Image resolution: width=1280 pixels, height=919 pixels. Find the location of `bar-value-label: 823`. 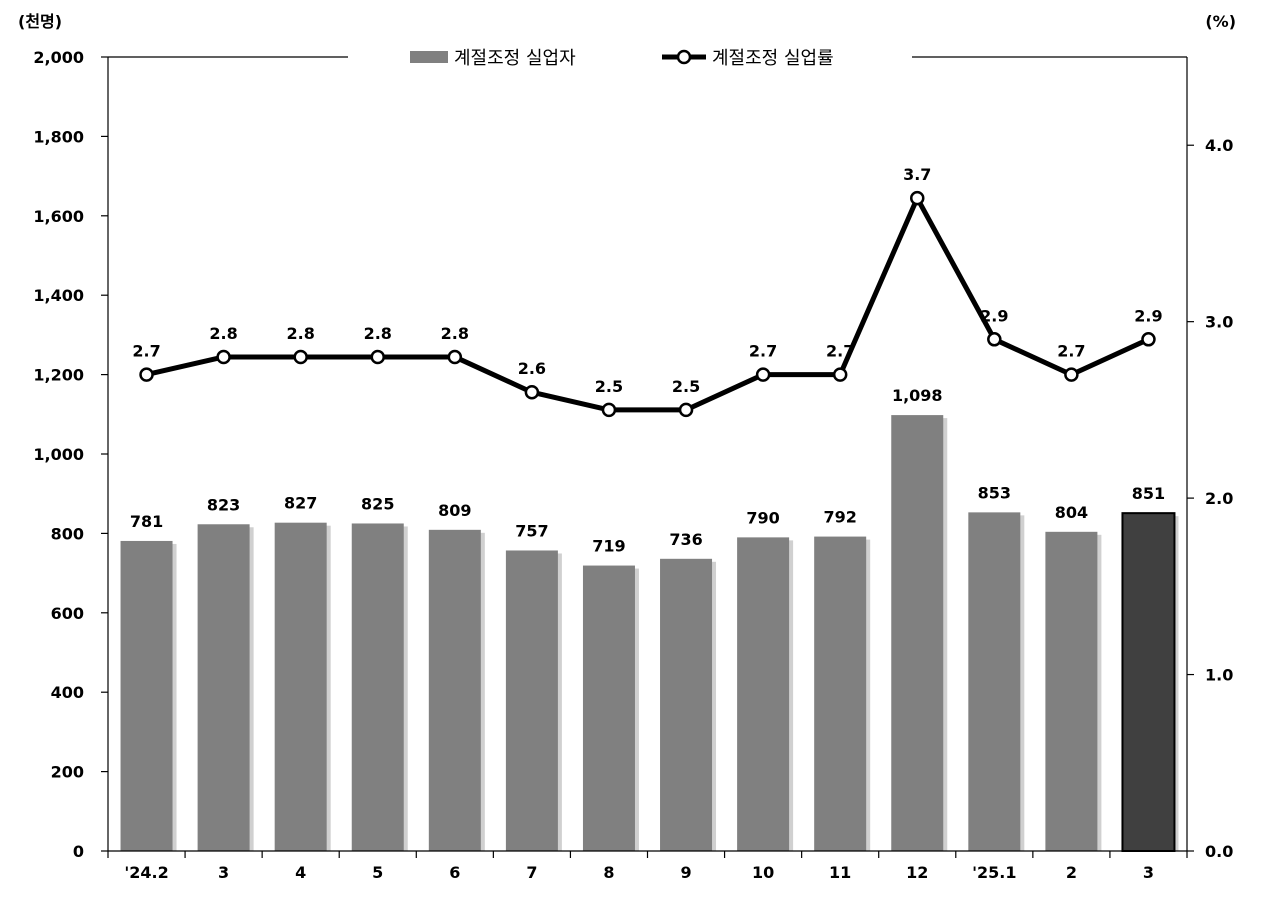

bar-value-label: 823 is located at coordinates (223, 504).